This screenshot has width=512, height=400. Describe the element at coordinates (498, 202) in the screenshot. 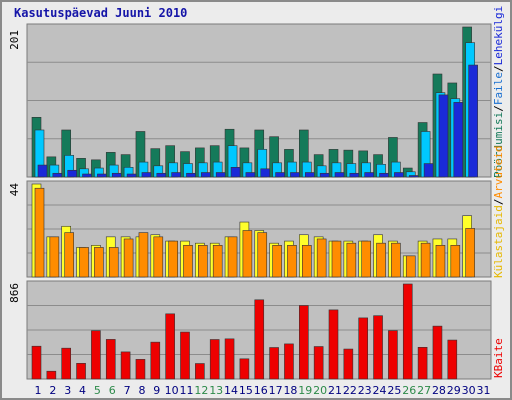

I see `legend-sep-3: /` at that location.